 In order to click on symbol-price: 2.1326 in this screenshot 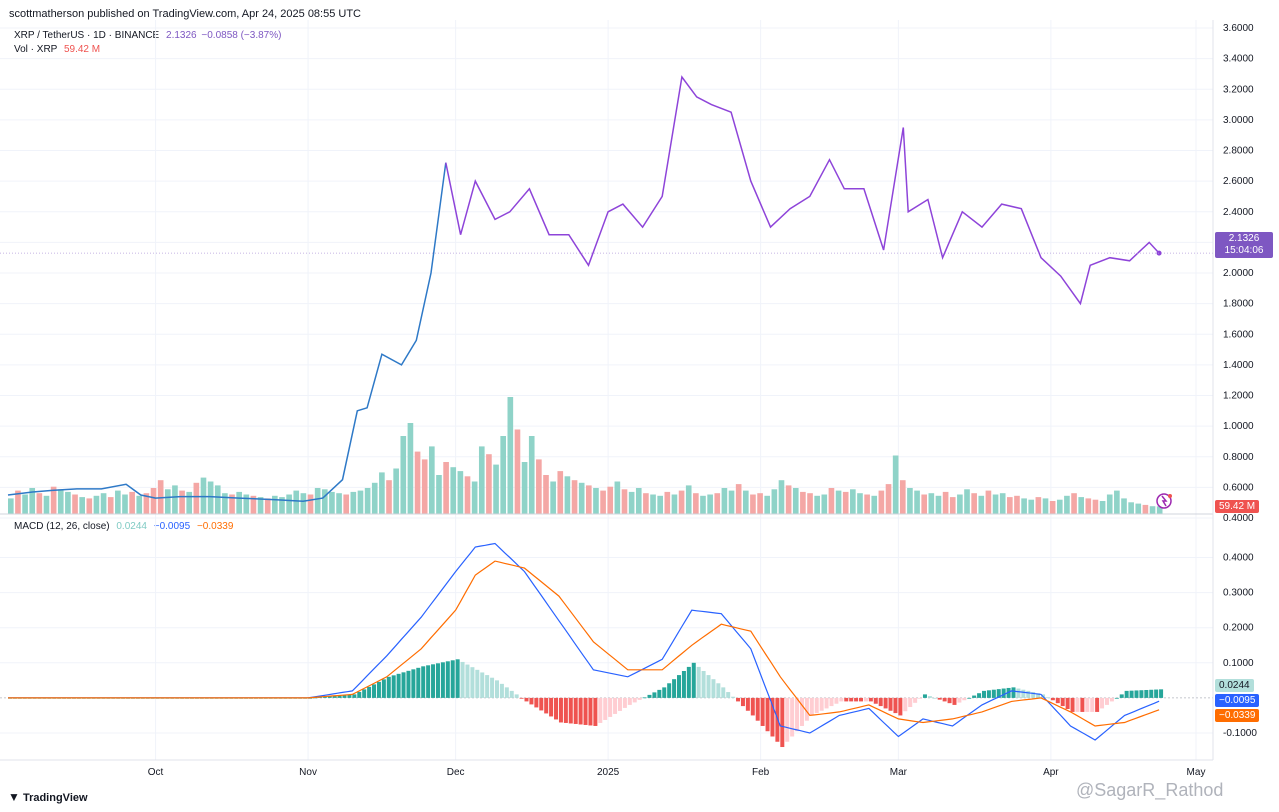, I will do `click(181, 35)`.